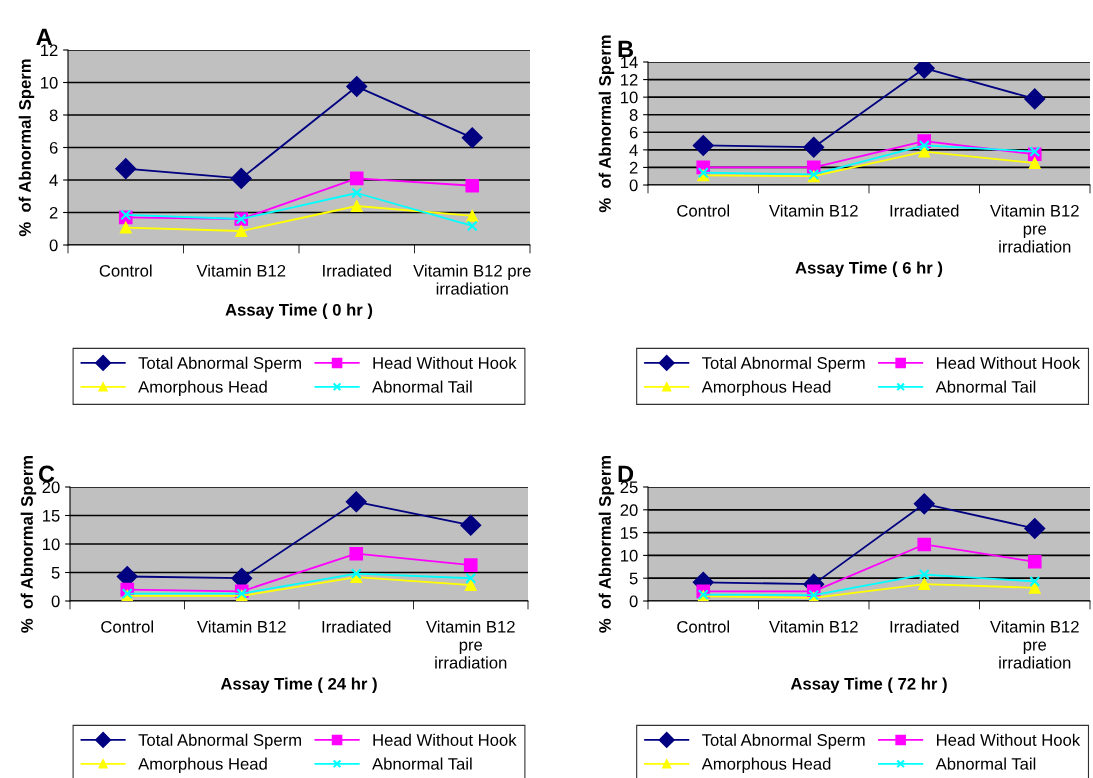 This screenshot has height=778, width=1093. What do you see at coordinates (299, 311) in the screenshot?
I see `x-axis-title: Assay Time ( 0 hr )` at bounding box center [299, 311].